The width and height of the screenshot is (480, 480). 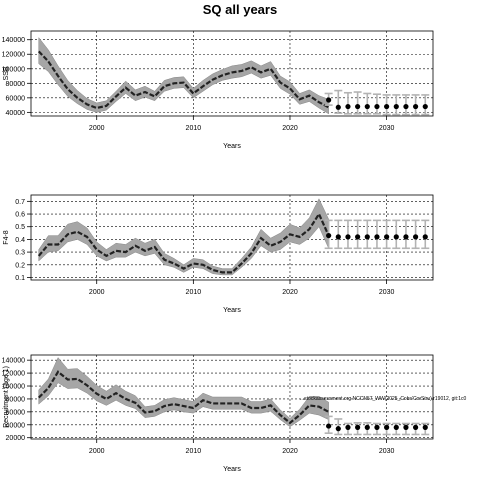 I want to click on y-axis-label: F4-8, so click(x=6, y=237).